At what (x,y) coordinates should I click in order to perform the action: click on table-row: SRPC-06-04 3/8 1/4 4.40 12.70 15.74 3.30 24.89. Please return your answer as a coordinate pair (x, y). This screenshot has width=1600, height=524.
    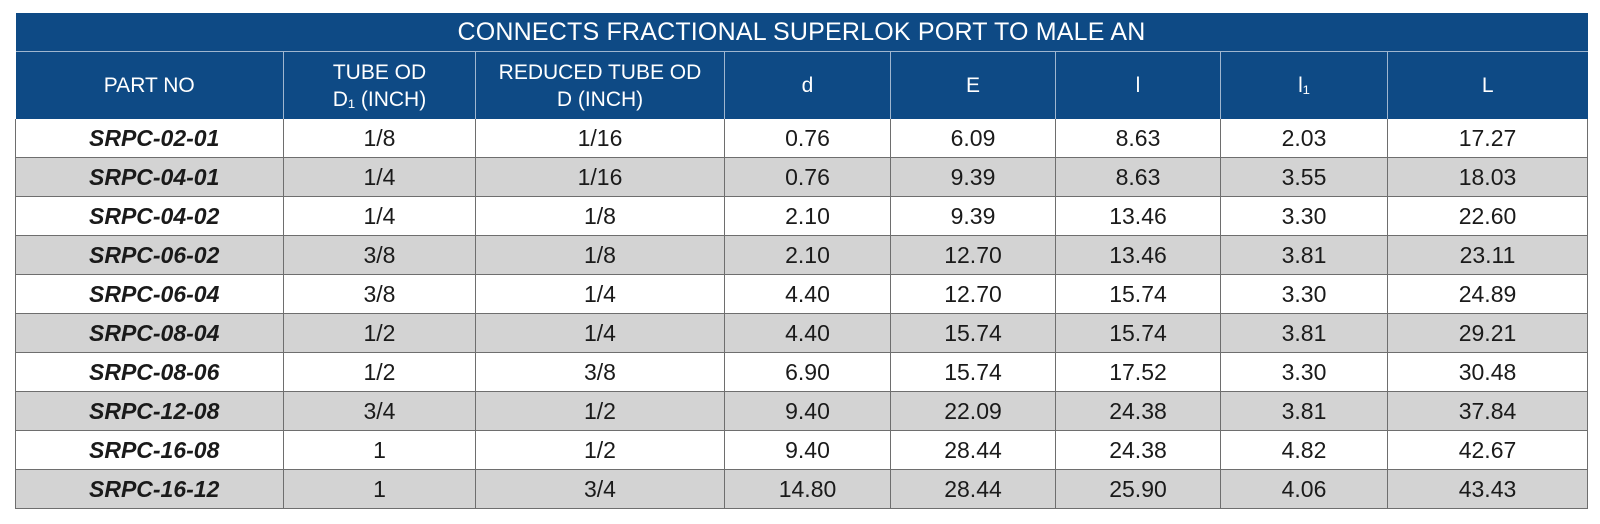
    Looking at the image, I should click on (801, 294).